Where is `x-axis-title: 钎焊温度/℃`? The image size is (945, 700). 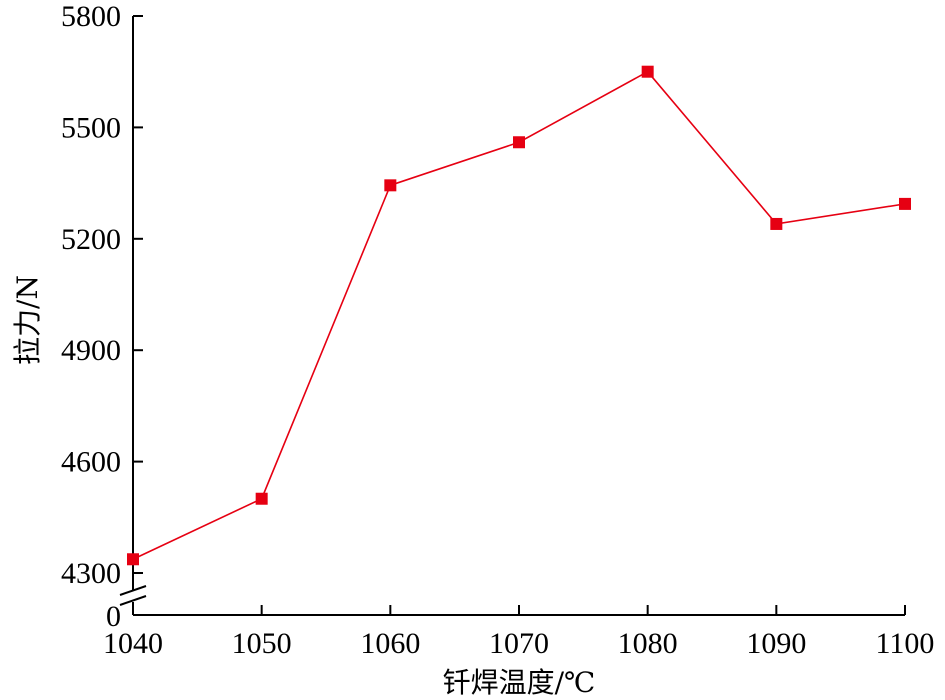
x-axis-title: 钎焊温度/℃ is located at coordinates (519, 682).